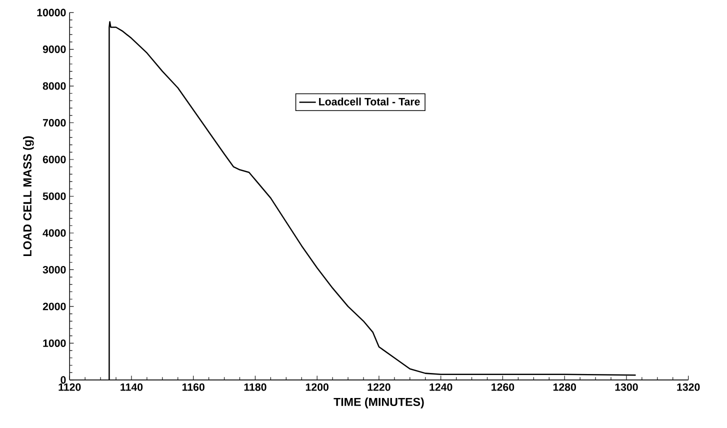 The height and width of the screenshot is (428, 727). I want to click on x-tick-label: 1260, so click(503, 387).